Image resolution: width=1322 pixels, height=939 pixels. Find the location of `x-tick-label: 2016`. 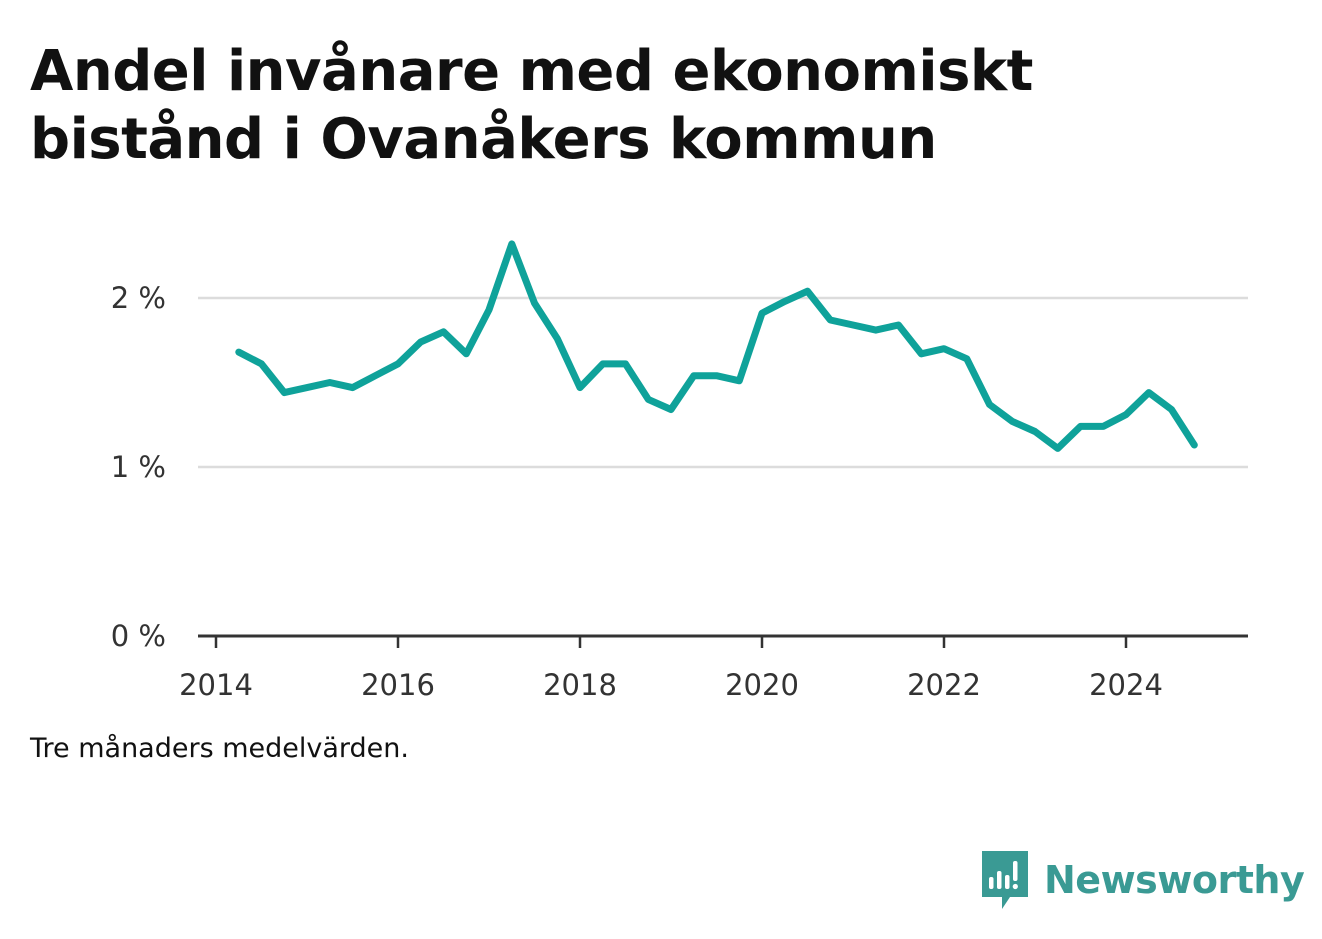

x-tick-label: 2016 is located at coordinates (398, 685).